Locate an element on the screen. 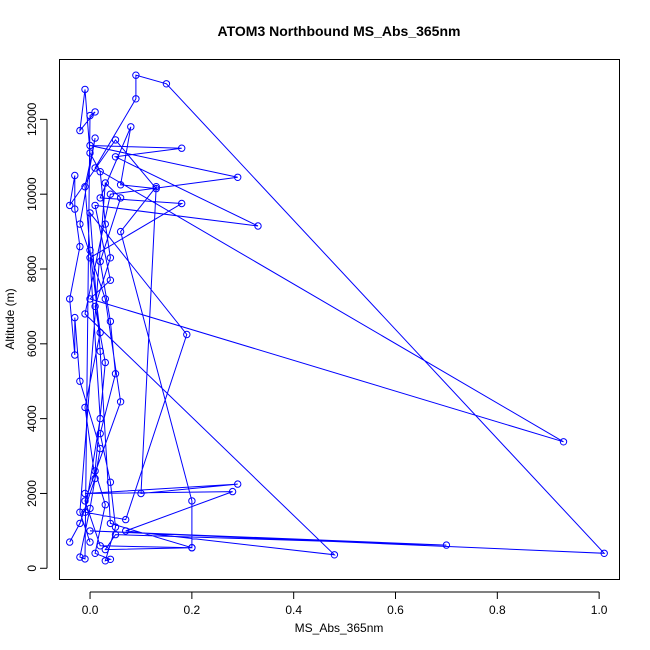  x-tick-label: 0.8 is located at coordinates (497, 610).